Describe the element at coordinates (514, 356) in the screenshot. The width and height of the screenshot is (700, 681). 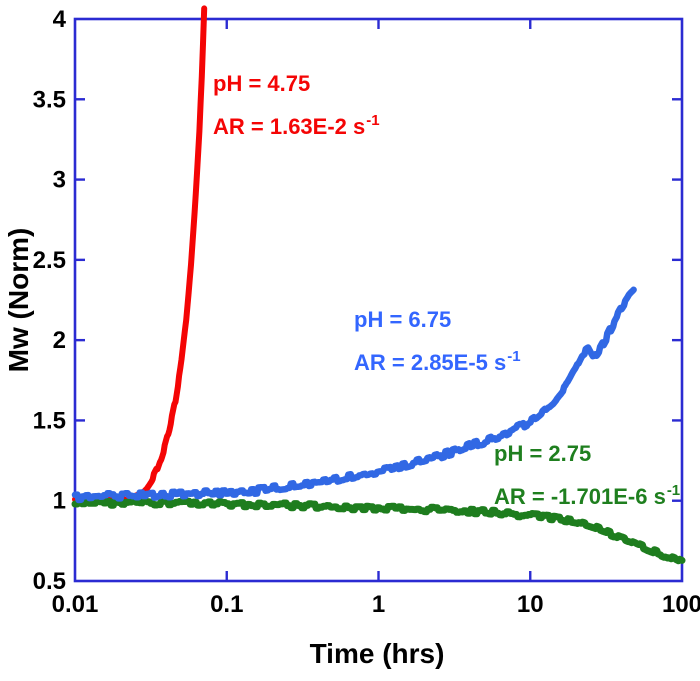
I see `ar-superscript-blue: -1` at that location.